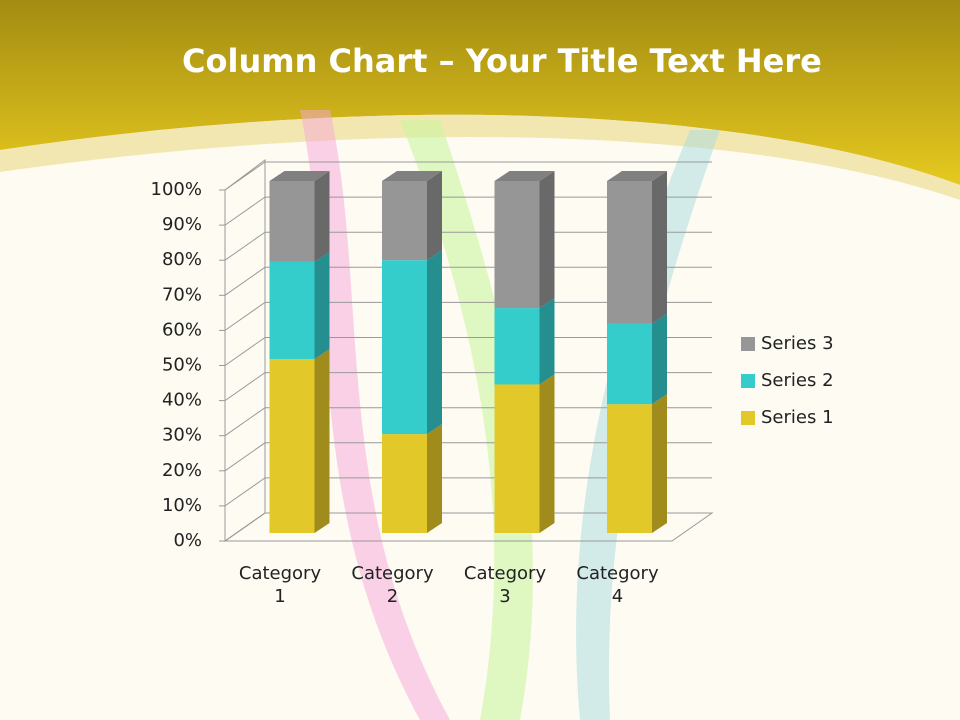 This screenshot has height=720, width=960. What do you see at coordinates (182, 435) in the screenshot?
I see `y-tick-label: 30%` at bounding box center [182, 435].